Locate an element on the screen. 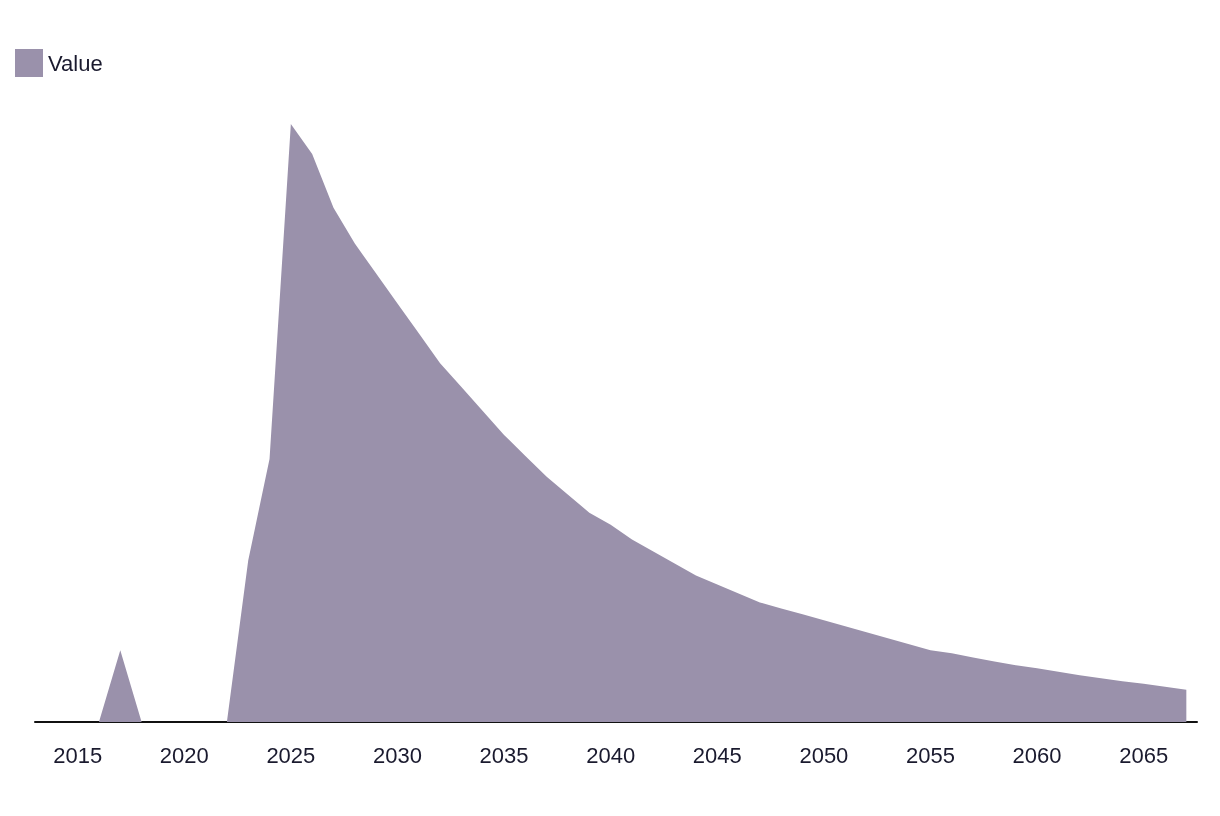  x-tick-label: 2030 is located at coordinates (397, 755).